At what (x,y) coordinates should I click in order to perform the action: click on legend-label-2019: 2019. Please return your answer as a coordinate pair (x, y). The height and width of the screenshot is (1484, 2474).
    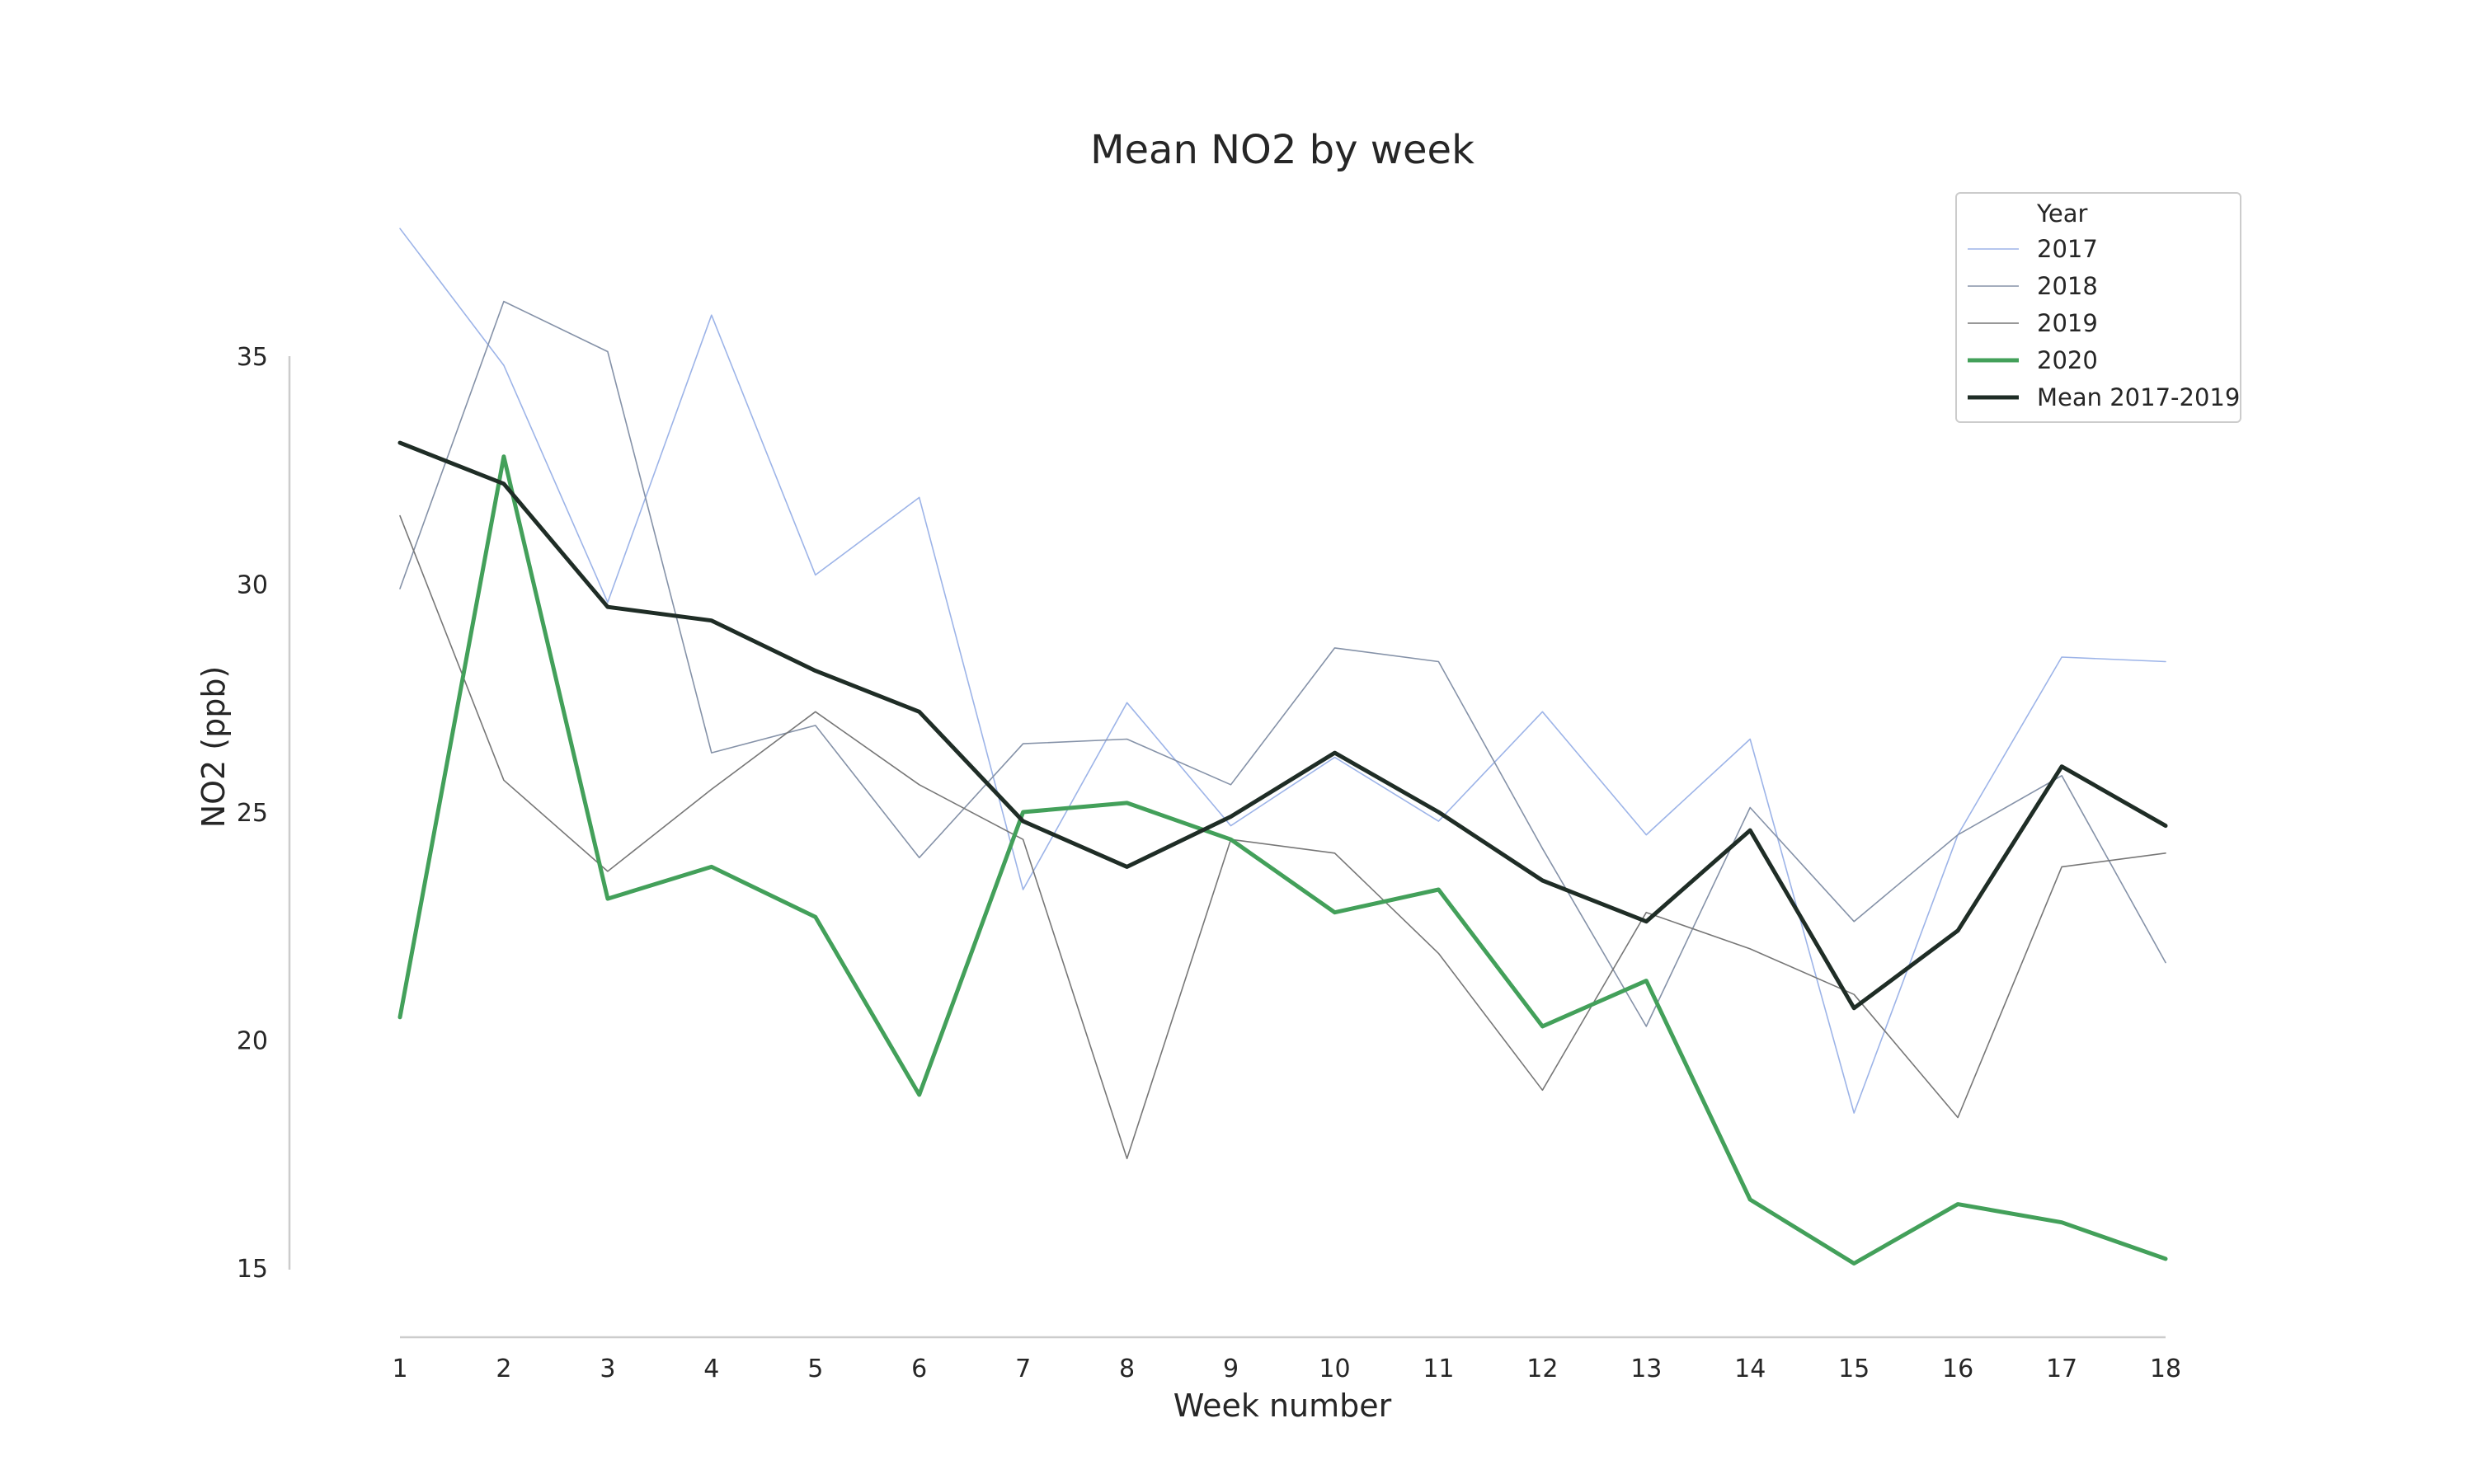
    Looking at the image, I should click on (2067, 323).